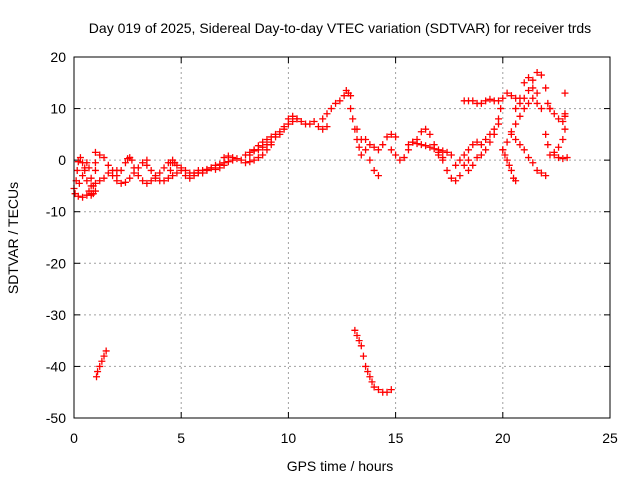 The height and width of the screenshot is (480, 640). Describe the element at coordinates (58, 57) in the screenshot. I see `y-tick-label: 20` at that location.